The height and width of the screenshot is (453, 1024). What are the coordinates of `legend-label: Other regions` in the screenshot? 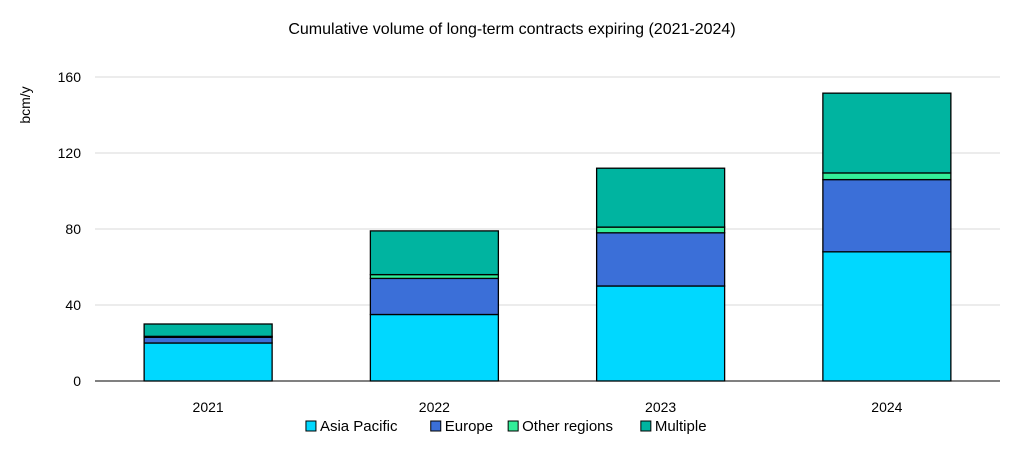 It's located at (567, 426).